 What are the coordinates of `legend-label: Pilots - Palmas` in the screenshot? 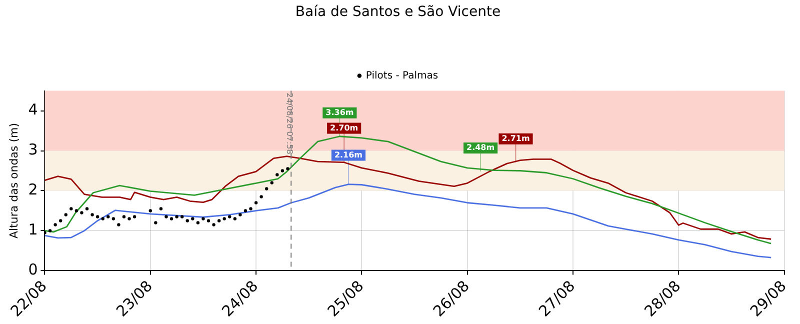 It's located at (402, 76).